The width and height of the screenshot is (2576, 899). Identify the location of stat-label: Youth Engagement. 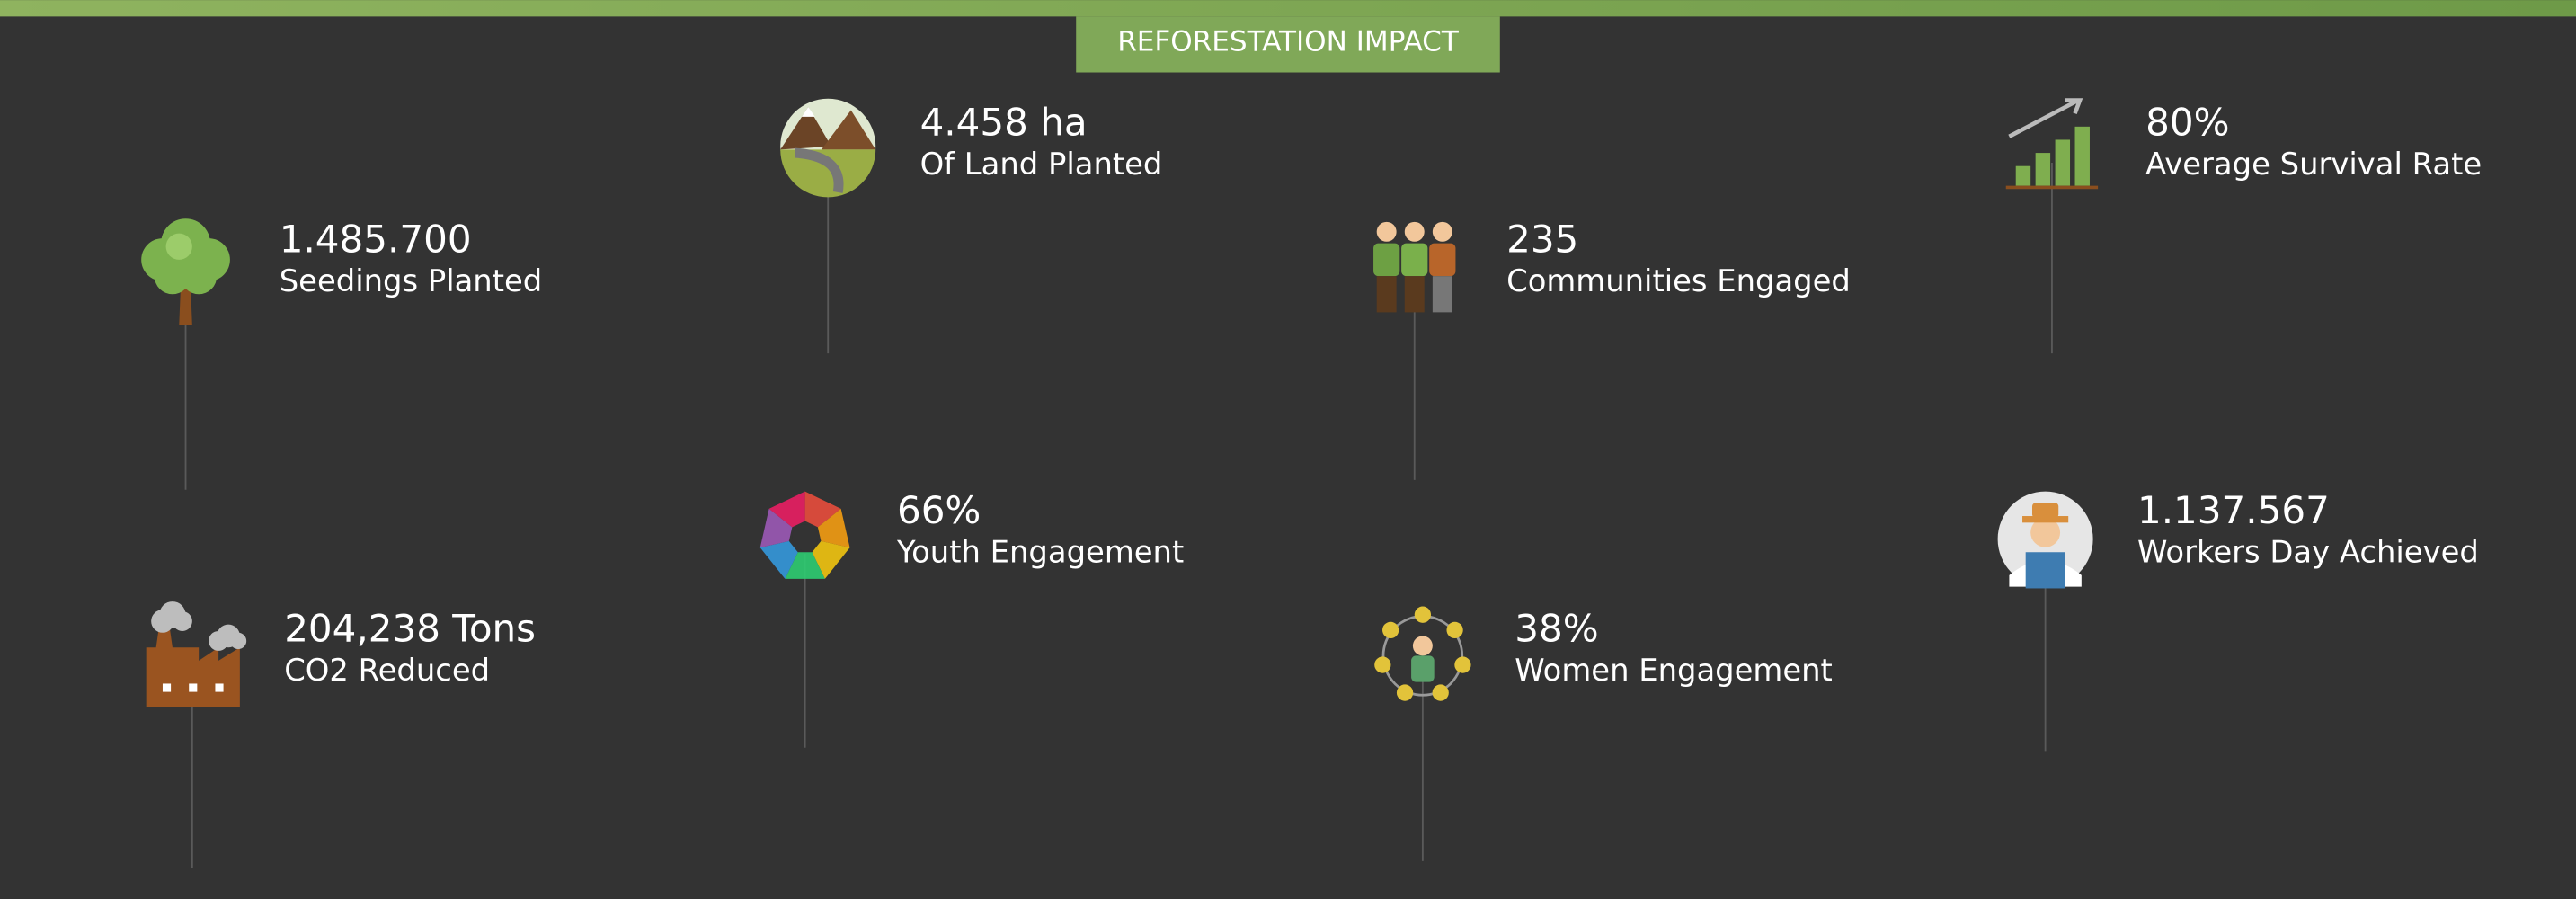
(1040, 552).